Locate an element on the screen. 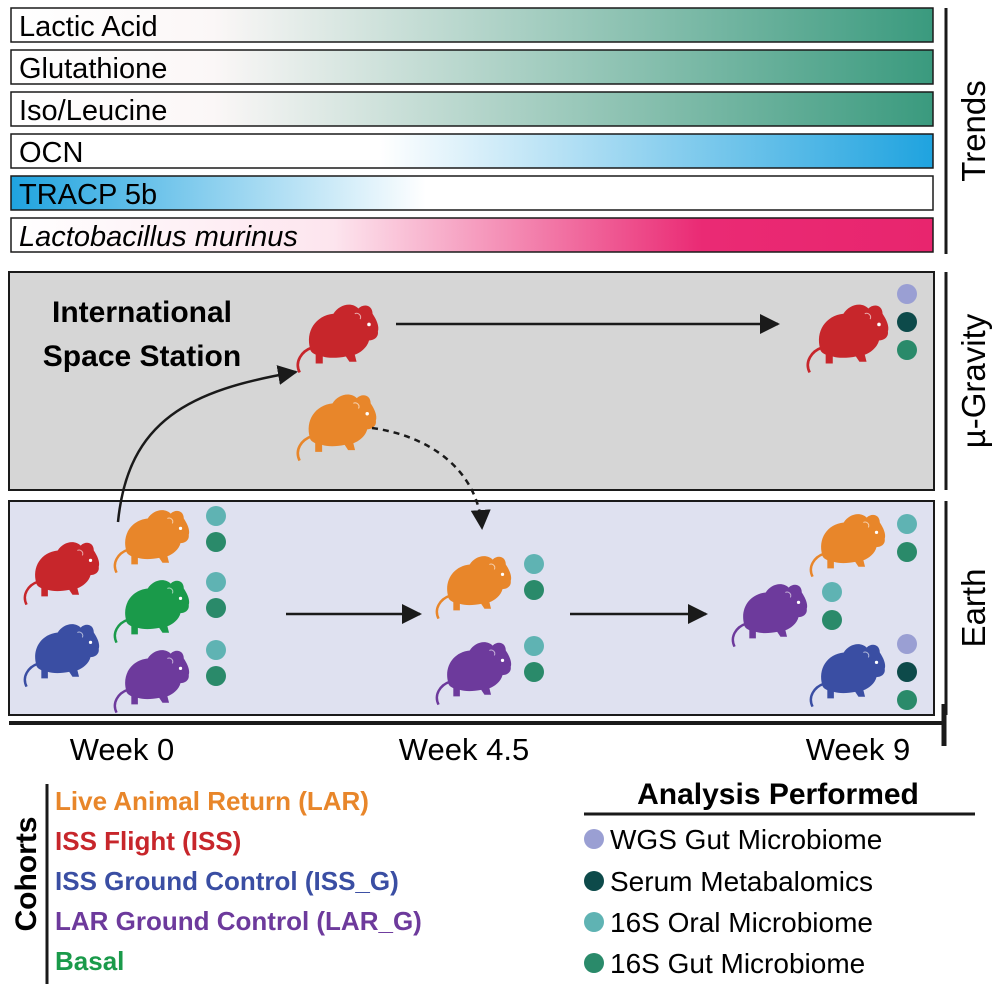  timeline-label-week45: Week 4.5 is located at coordinates (464, 749).